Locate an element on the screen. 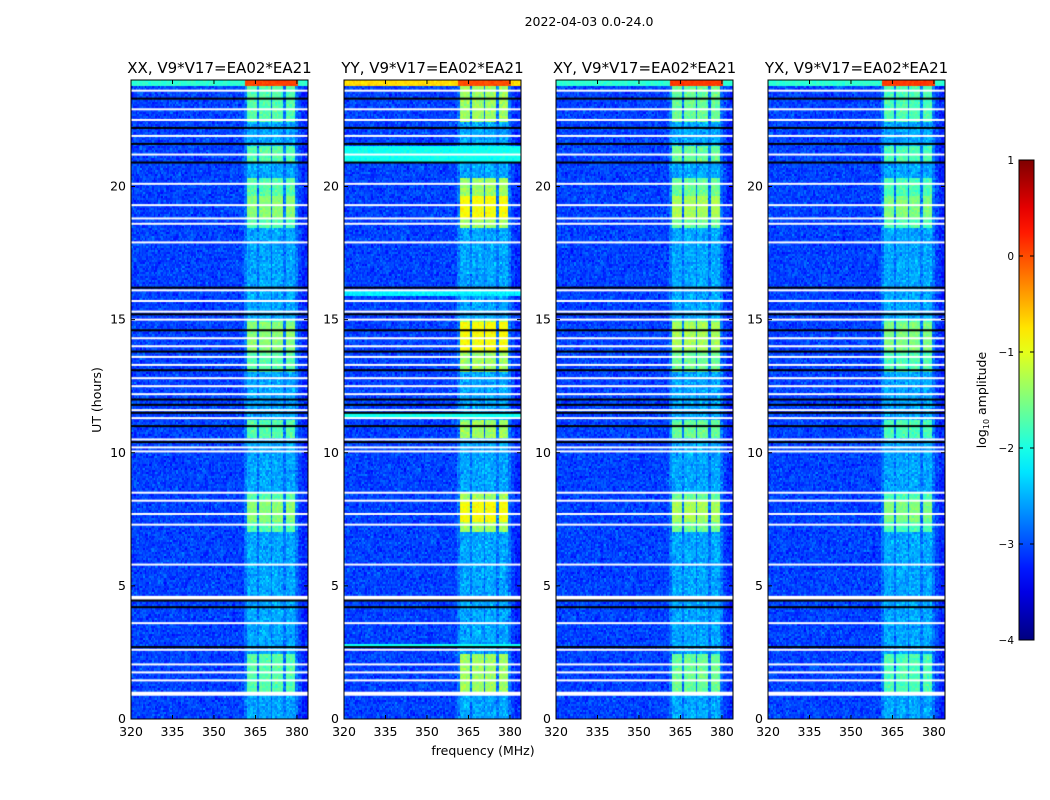  x-tick-label-0-1: 335 is located at coordinates (173, 731).